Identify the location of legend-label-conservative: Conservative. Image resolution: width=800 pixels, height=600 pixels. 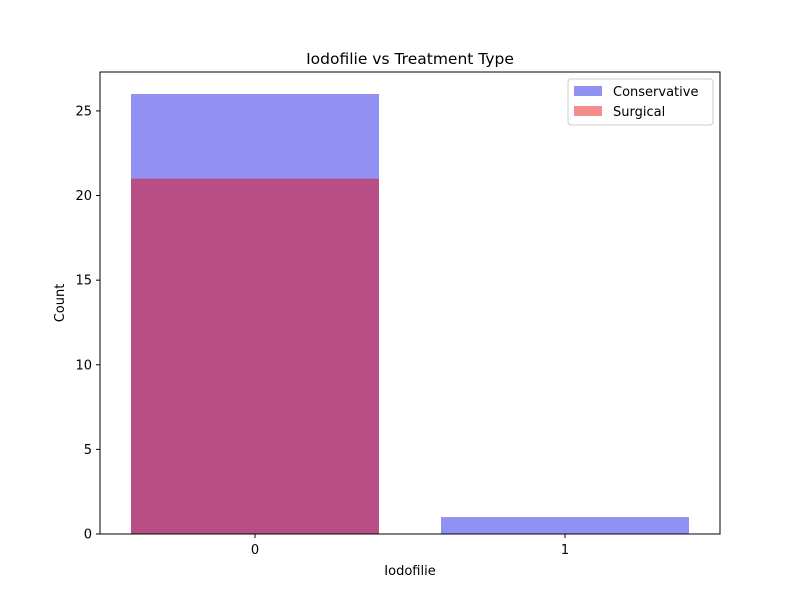
(655, 92).